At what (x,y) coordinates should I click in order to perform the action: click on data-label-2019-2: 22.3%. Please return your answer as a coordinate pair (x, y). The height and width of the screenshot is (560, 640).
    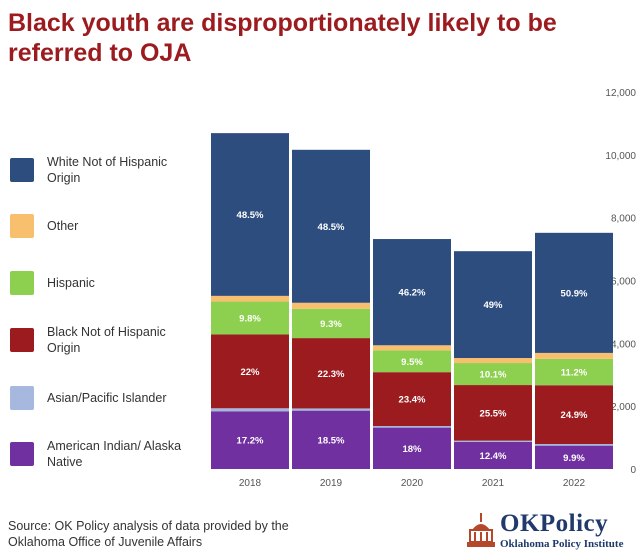
    Looking at the image, I should click on (331, 374).